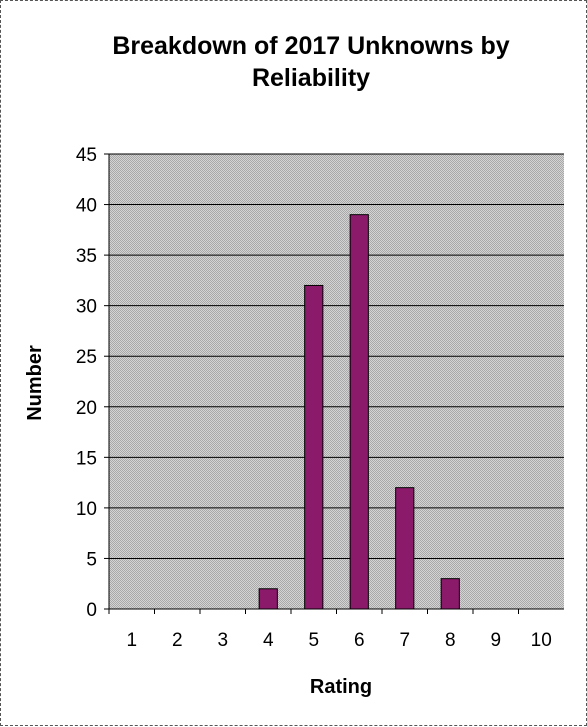 This screenshot has height=727, width=587. What do you see at coordinates (268, 640) in the screenshot?
I see `x-tick-label: 4` at bounding box center [268, 640].